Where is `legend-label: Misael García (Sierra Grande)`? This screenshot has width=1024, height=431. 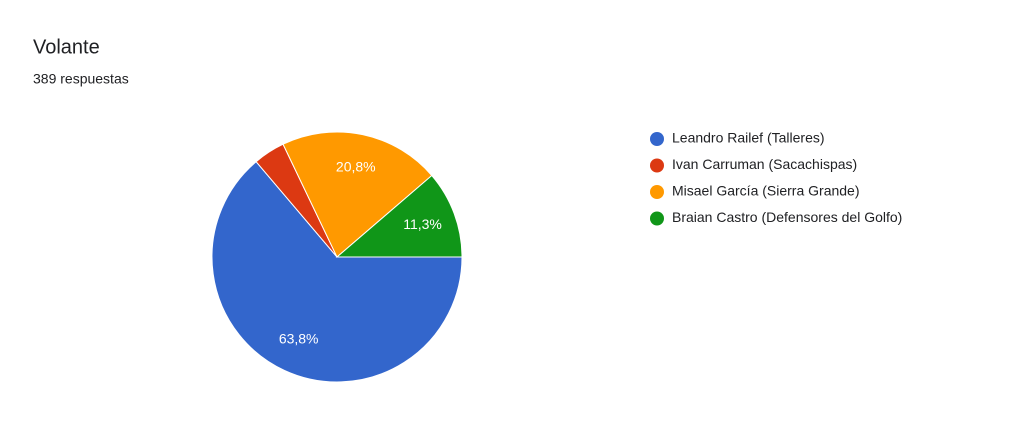 legend-label: Misael García (Sierra Grande) is located at coordinates (766, 191).